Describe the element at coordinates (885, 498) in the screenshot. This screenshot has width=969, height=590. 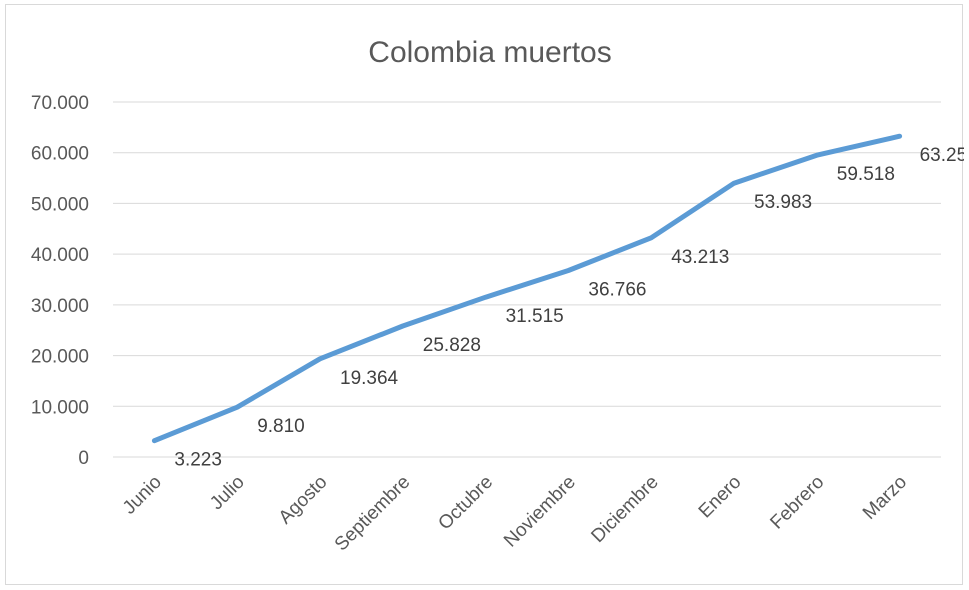
I see `x-tick-label: Marzo` at that location.